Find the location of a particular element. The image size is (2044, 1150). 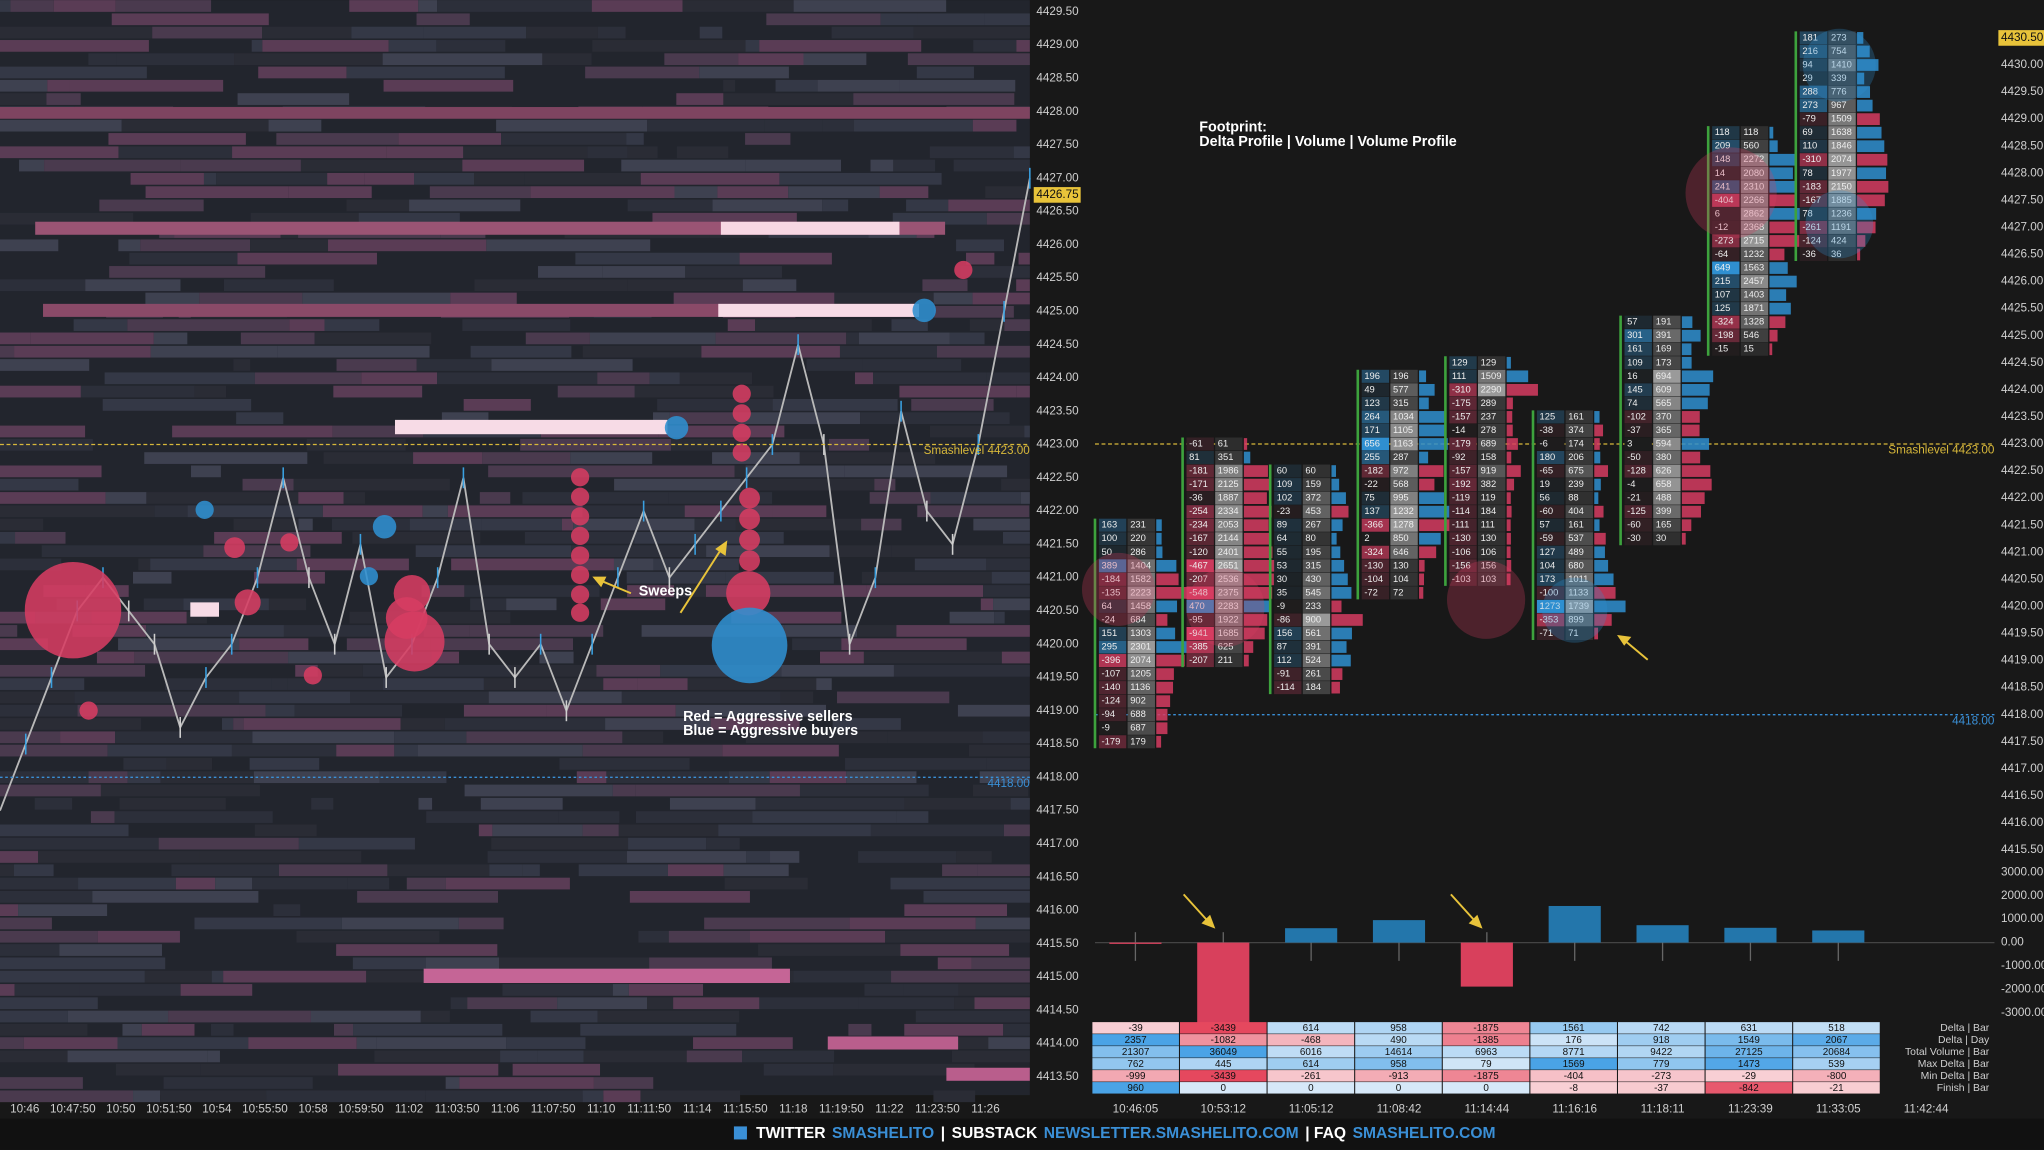

table-value: -999 is located at coordinates (1136, 1076).